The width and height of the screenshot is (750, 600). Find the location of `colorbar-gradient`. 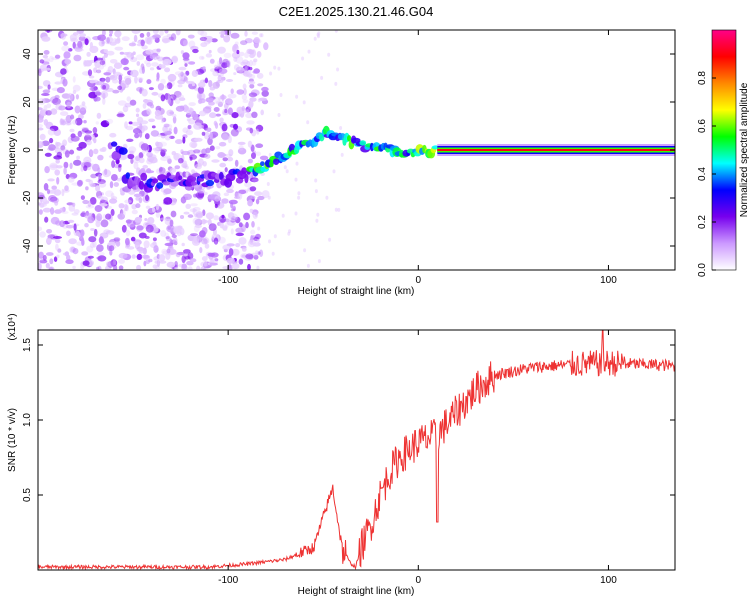

colorbar-gradient is located at coordinates (724, 150).